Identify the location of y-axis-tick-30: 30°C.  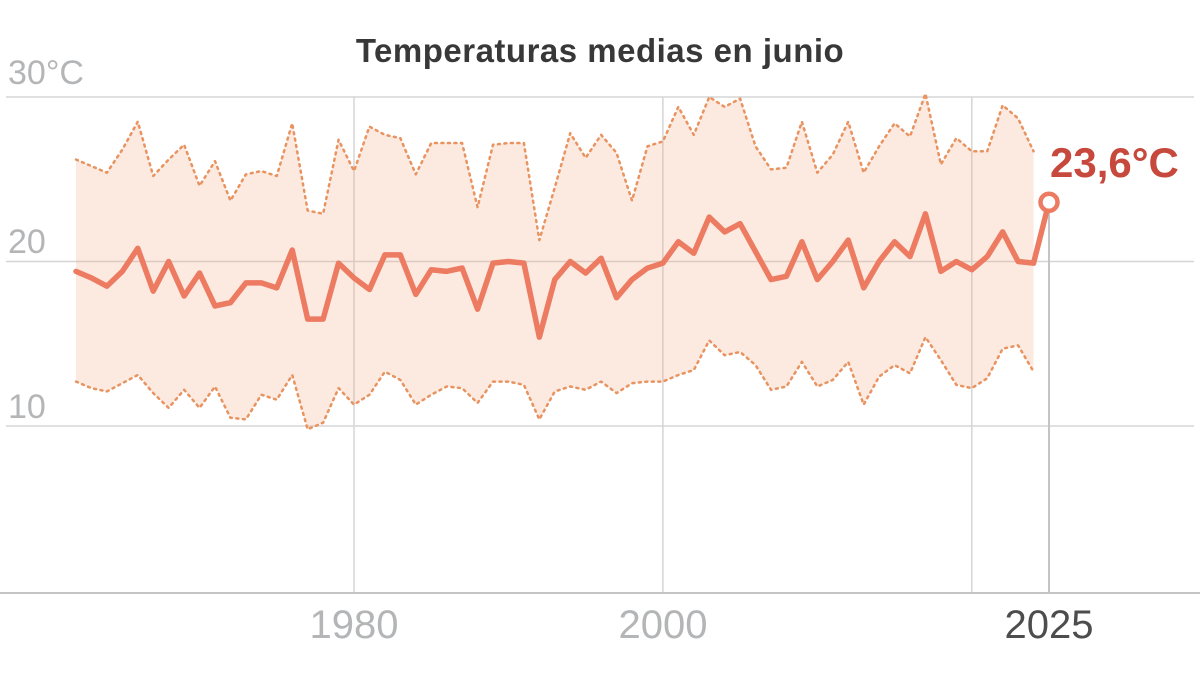
(46, 73).